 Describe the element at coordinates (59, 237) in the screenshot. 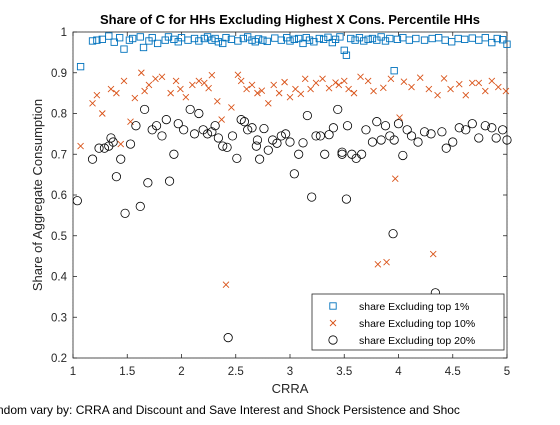

I see `y-tick-label: 0.5` at that location.